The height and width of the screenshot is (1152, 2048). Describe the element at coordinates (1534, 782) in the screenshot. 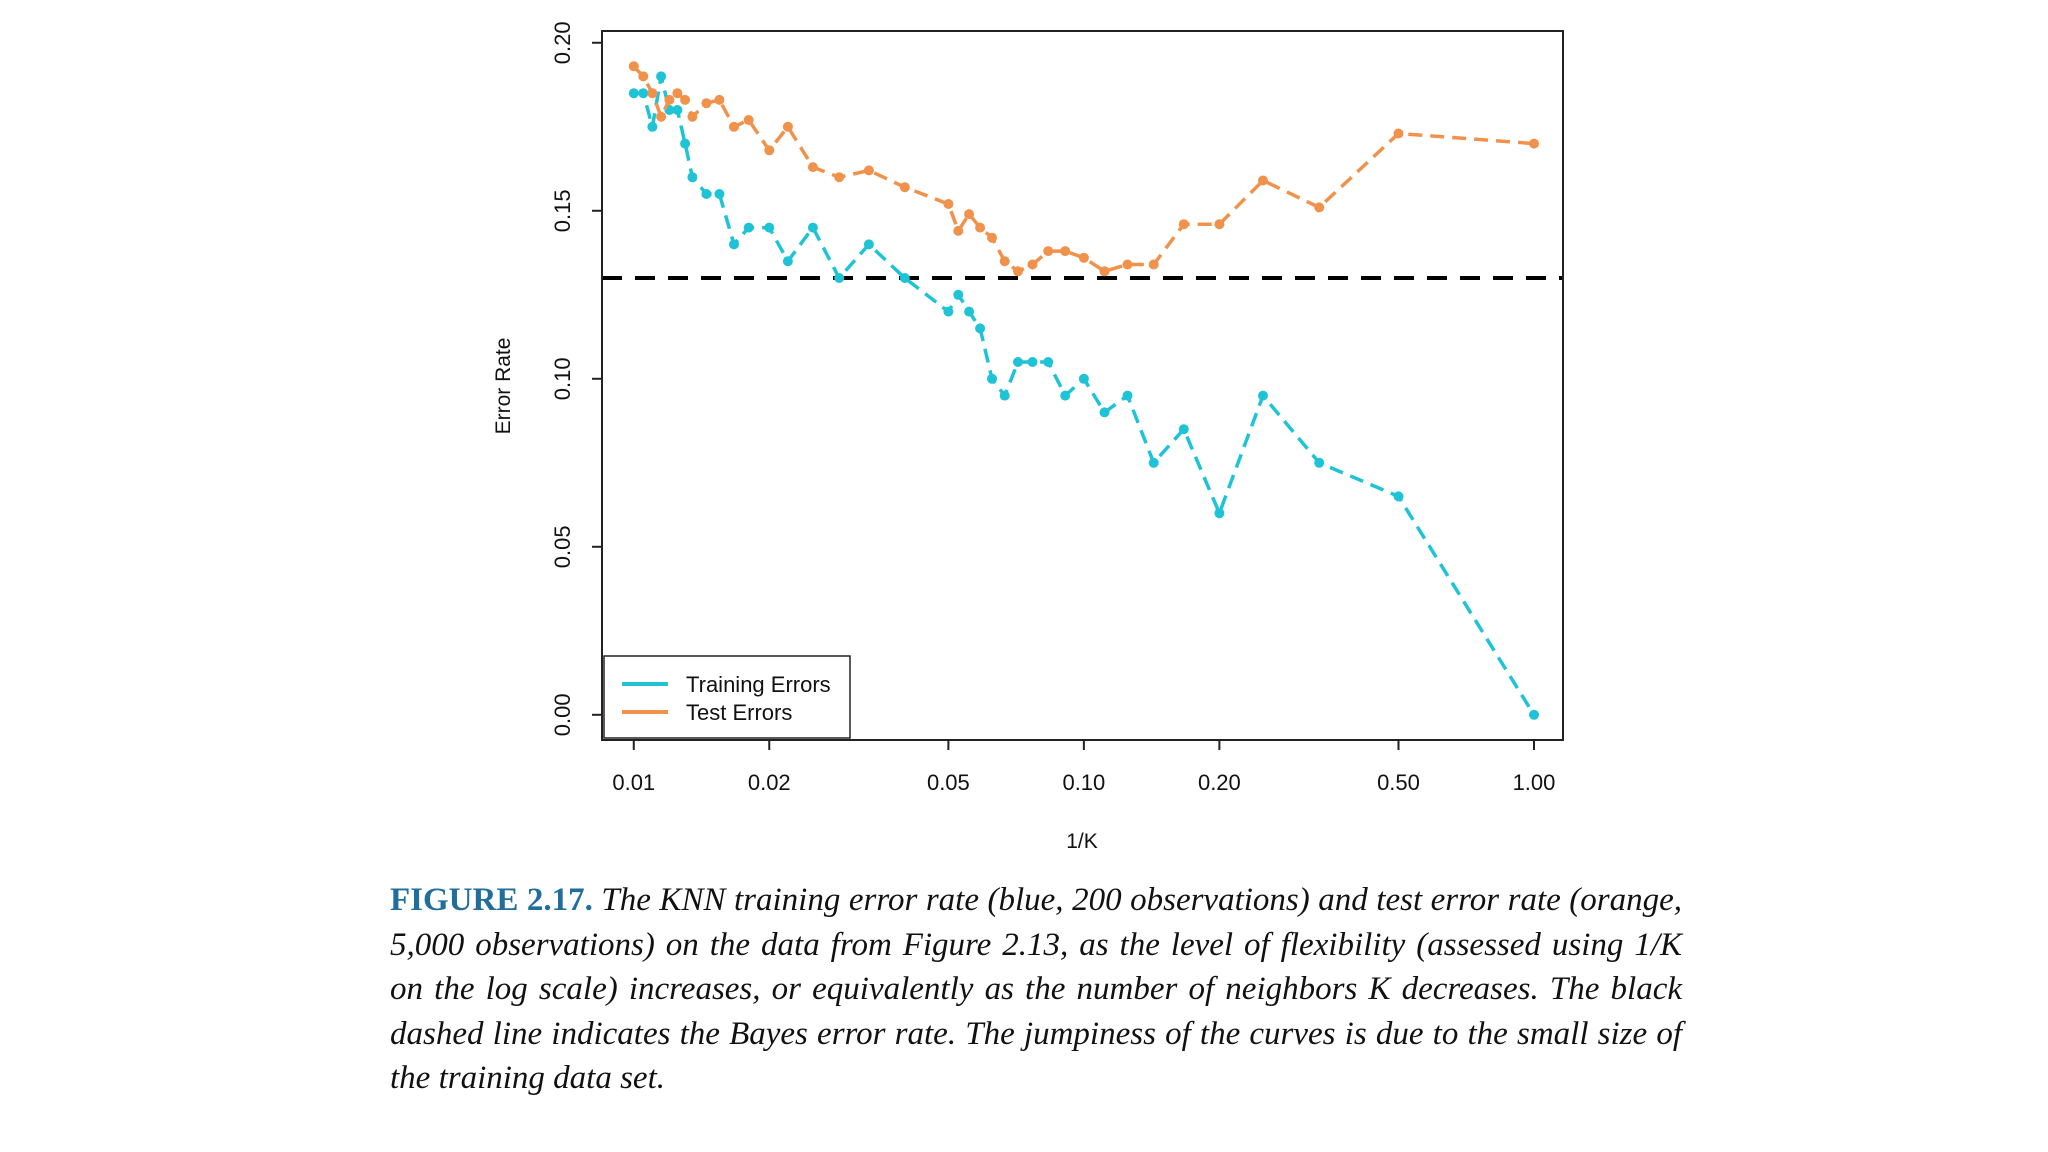

I see `x-tick-label: 1.00` at that location.